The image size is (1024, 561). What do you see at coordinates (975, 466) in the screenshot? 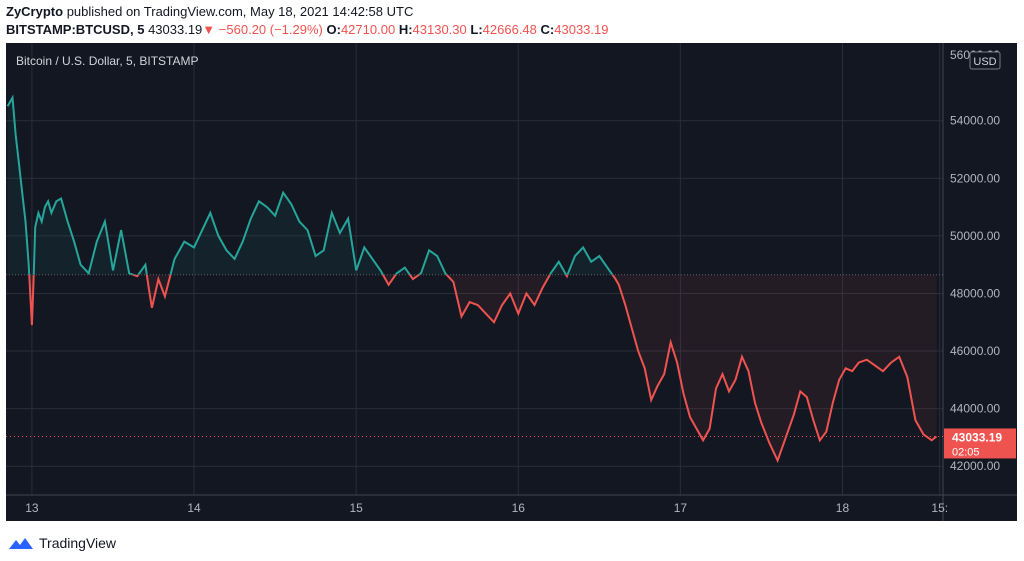
I see `y-tick-label: 42000.00` at bounding box center [975, 466].